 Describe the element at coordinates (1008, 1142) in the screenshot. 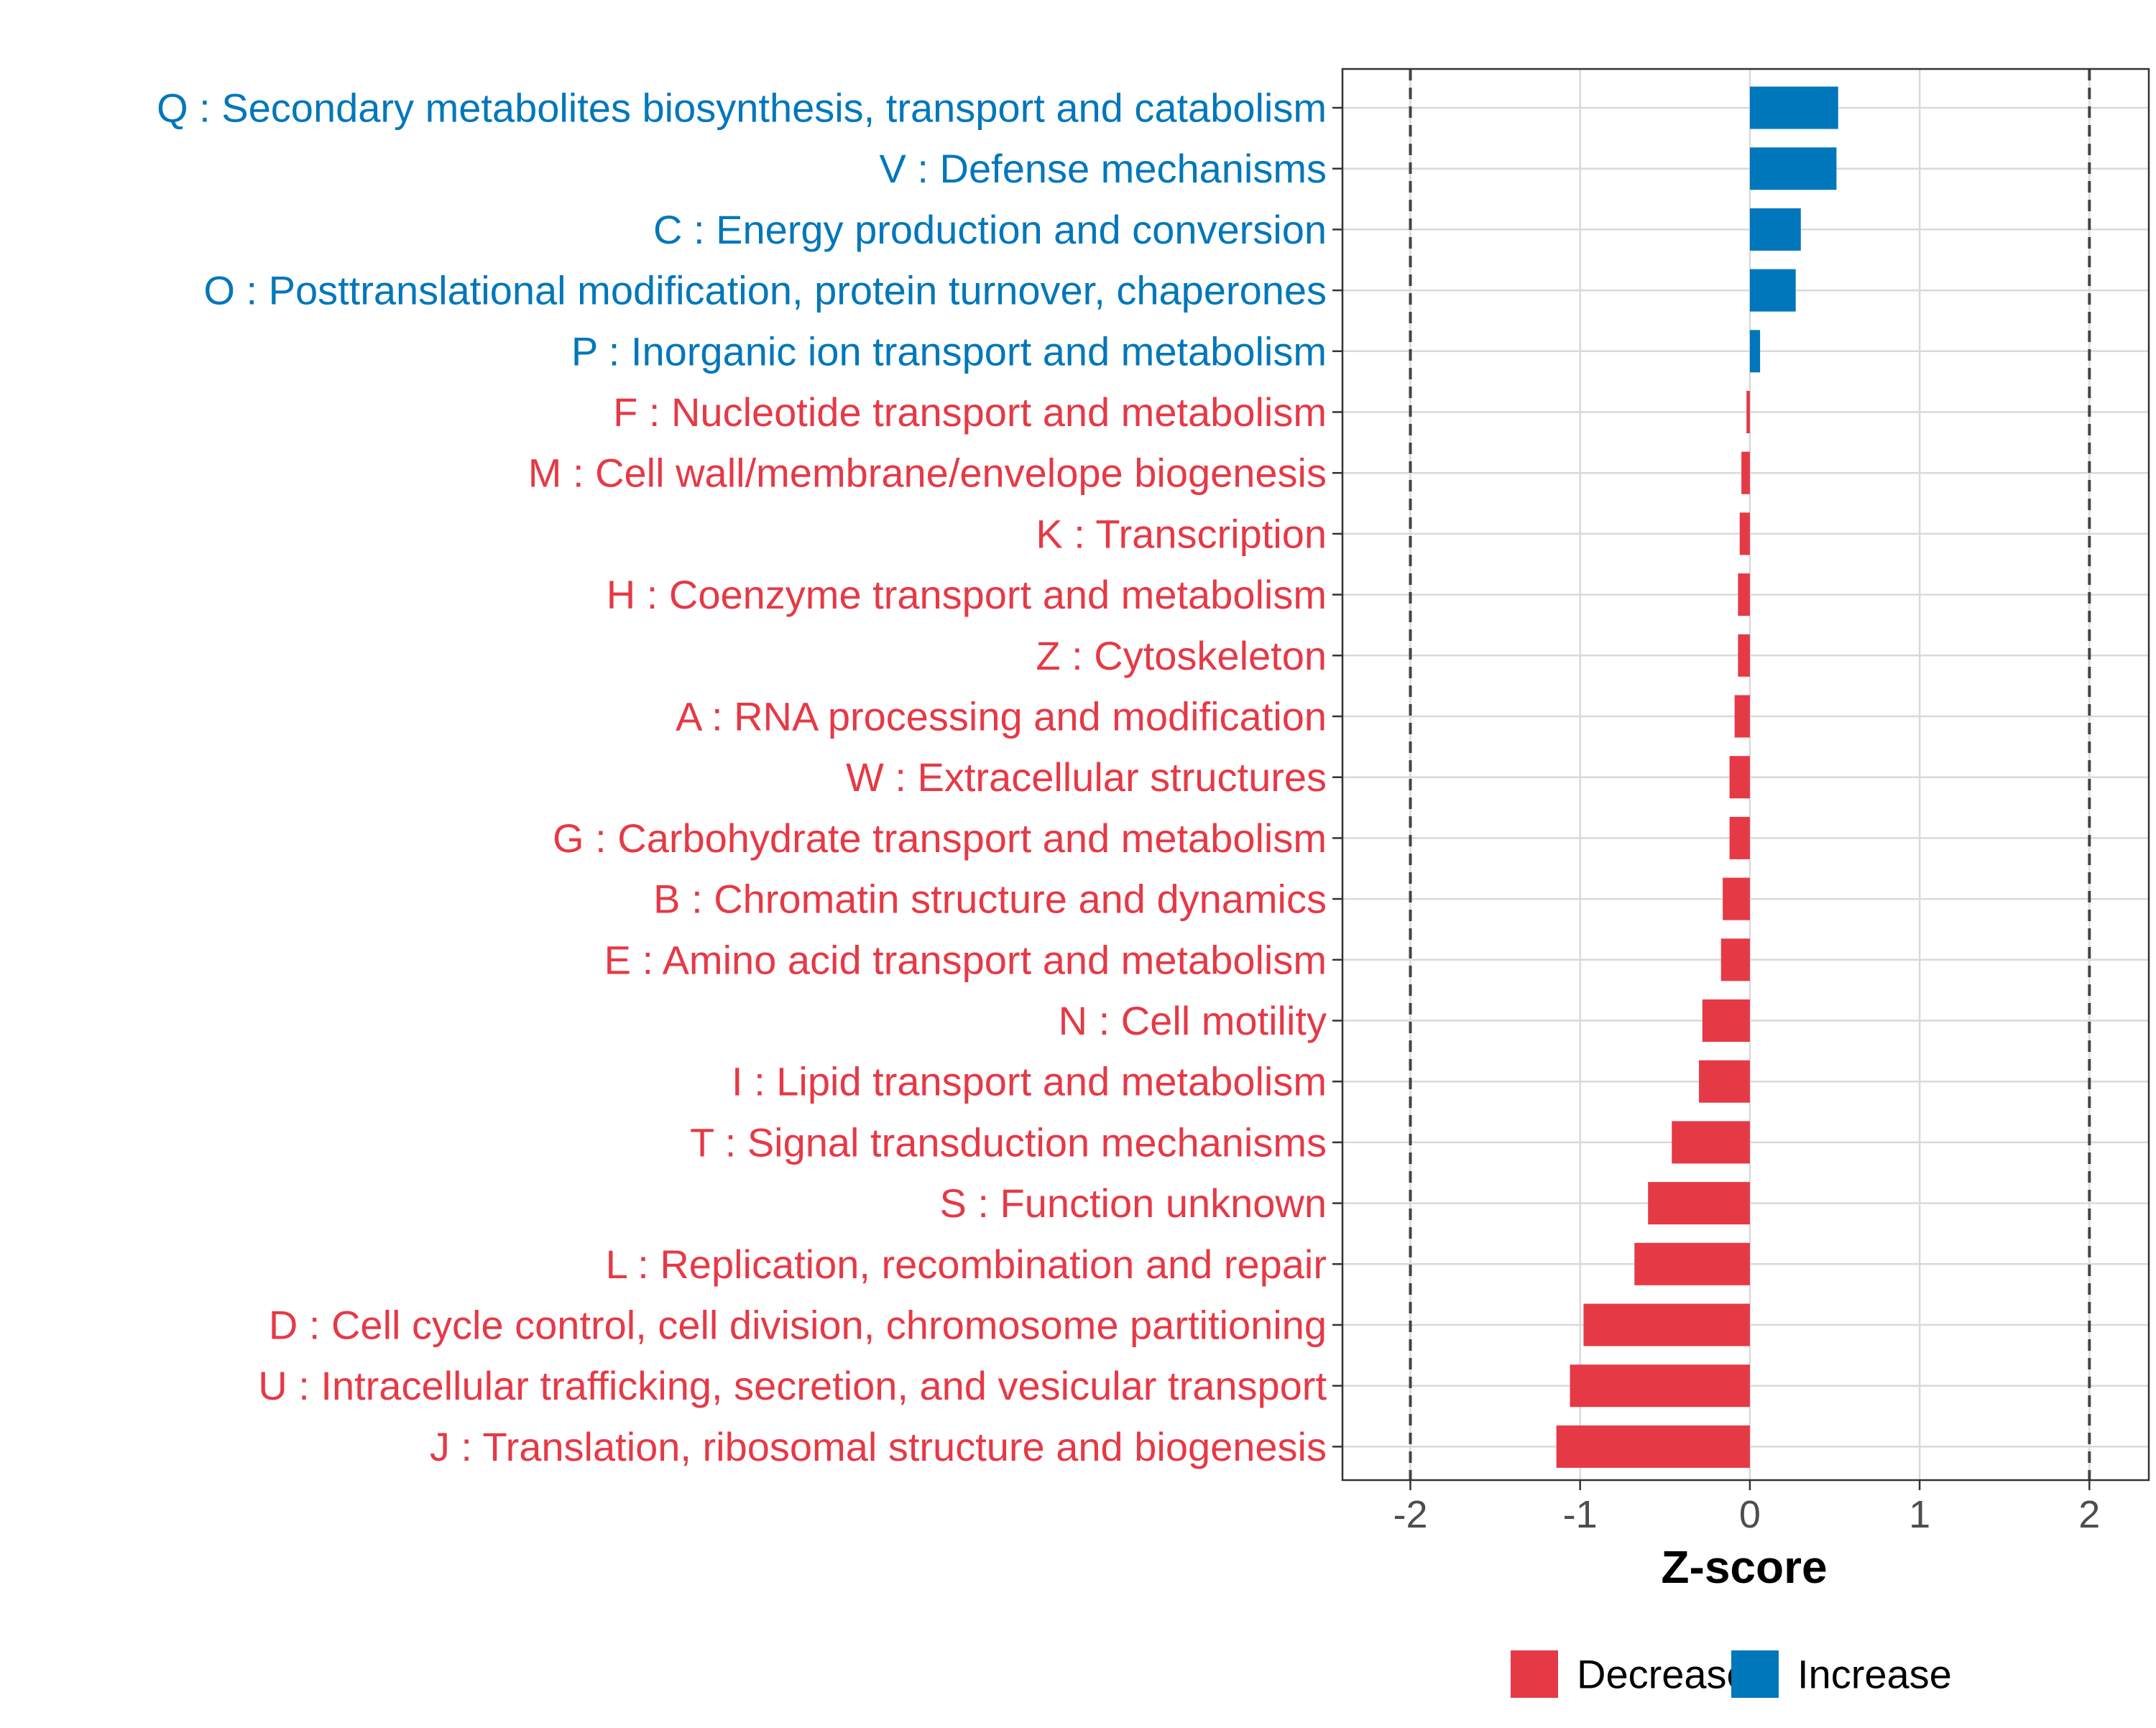

I see `y-tick-label: T : Signal transduction mechanisms` at that location.